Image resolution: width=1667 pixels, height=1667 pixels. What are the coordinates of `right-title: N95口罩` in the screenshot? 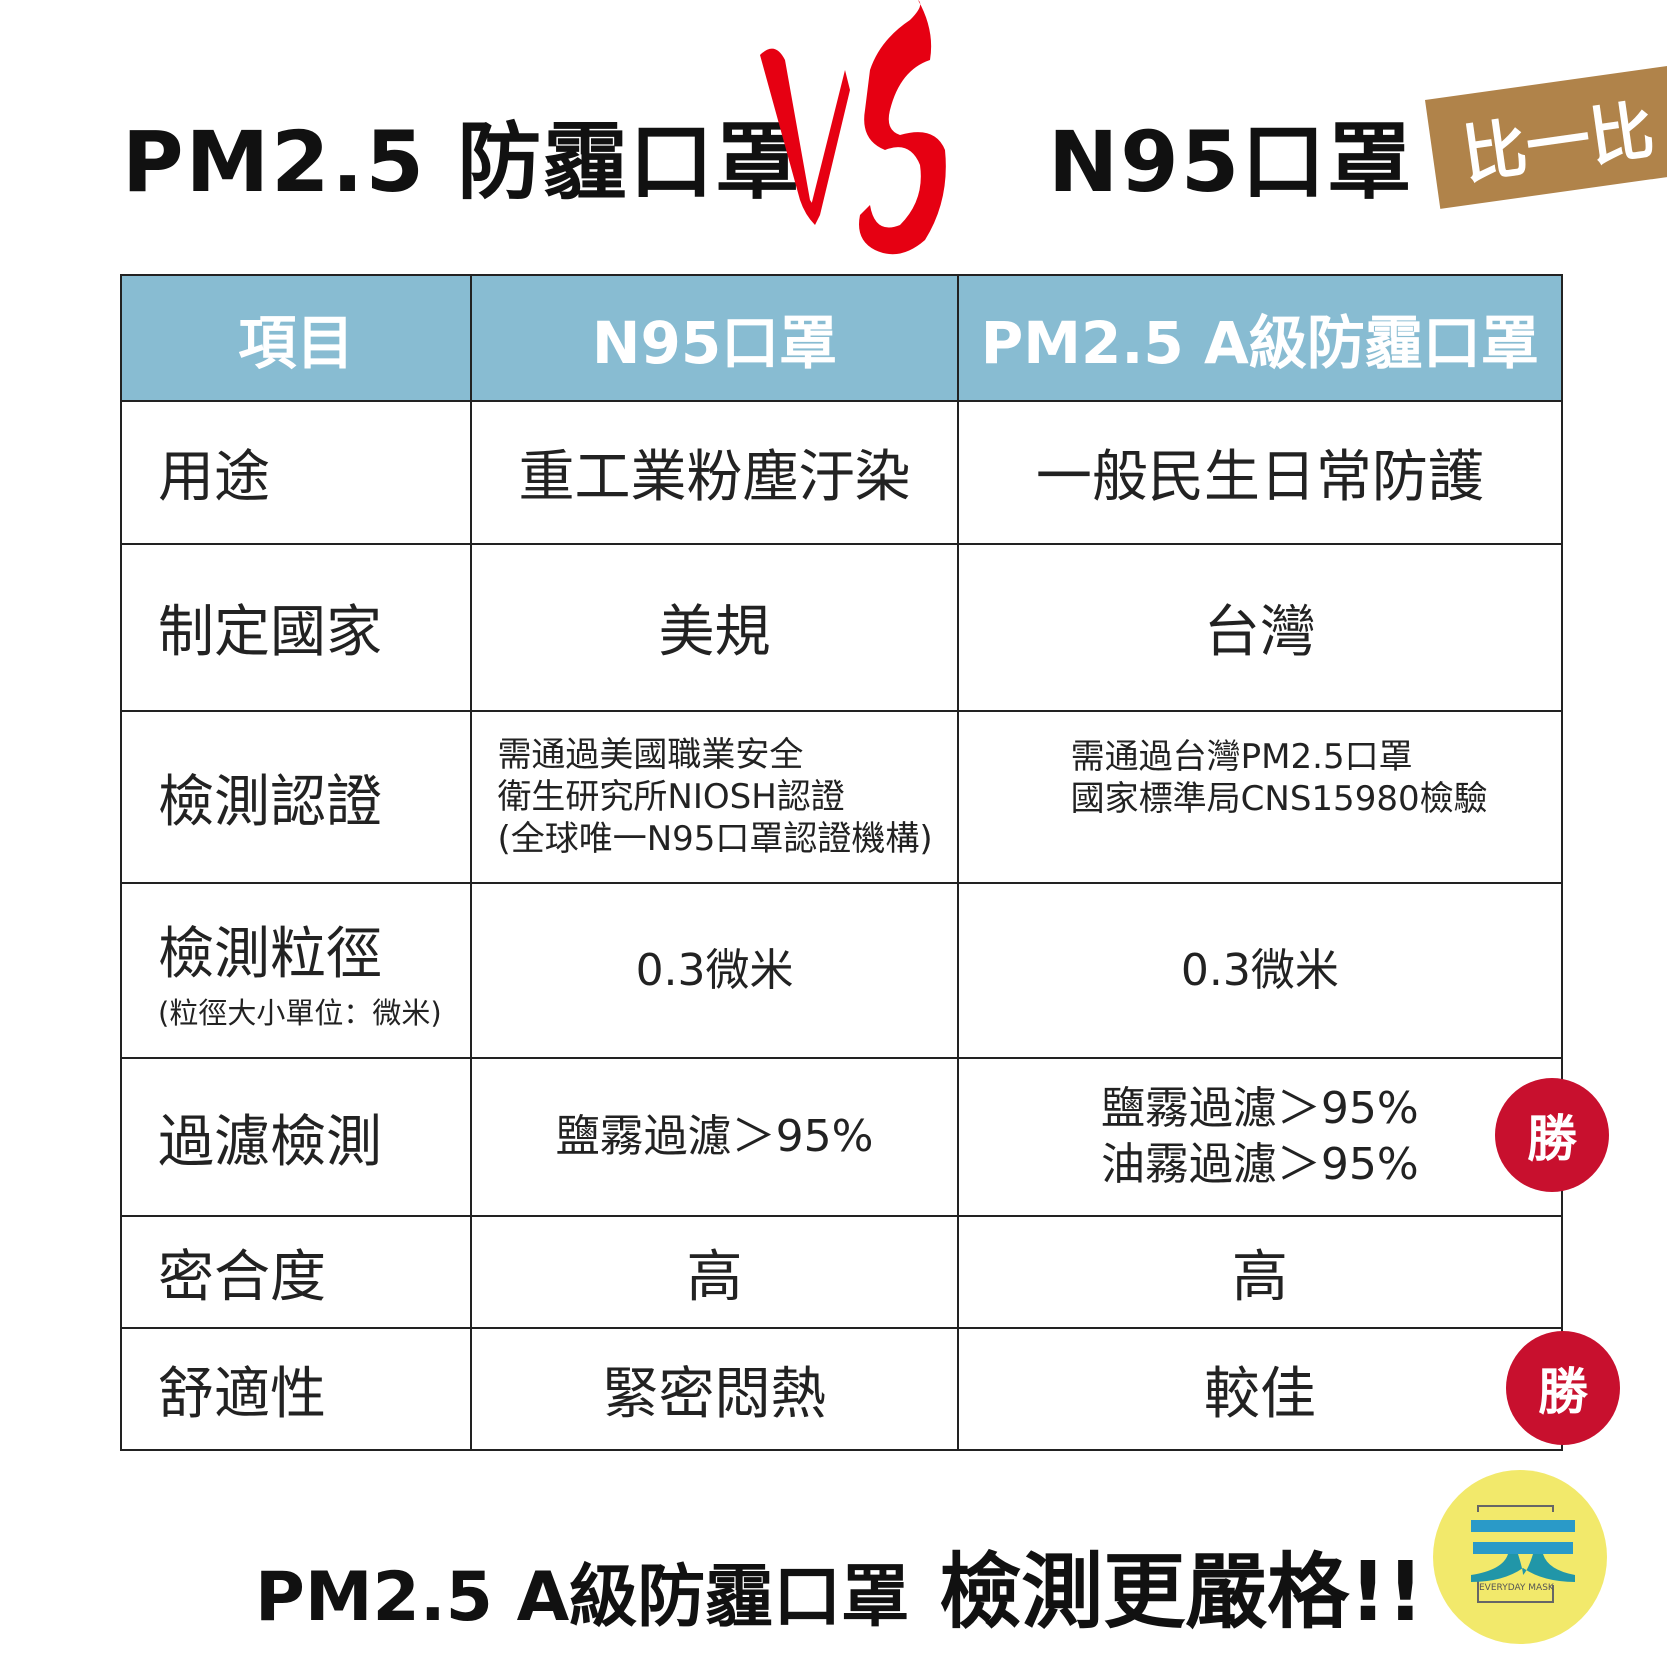 It's located at (1231, 162).